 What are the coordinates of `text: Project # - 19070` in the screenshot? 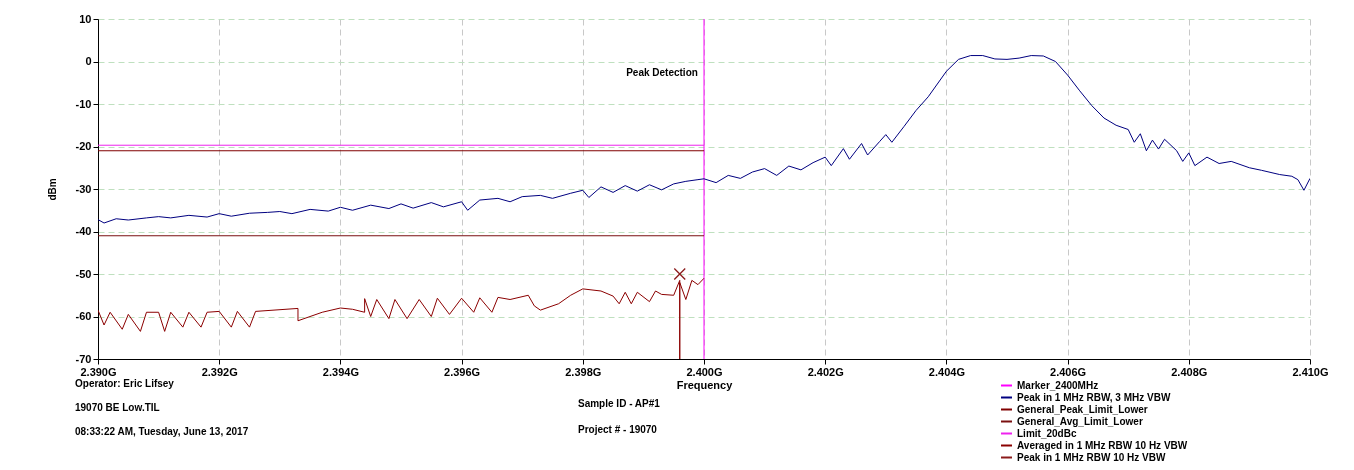 It's located at (617, 429).